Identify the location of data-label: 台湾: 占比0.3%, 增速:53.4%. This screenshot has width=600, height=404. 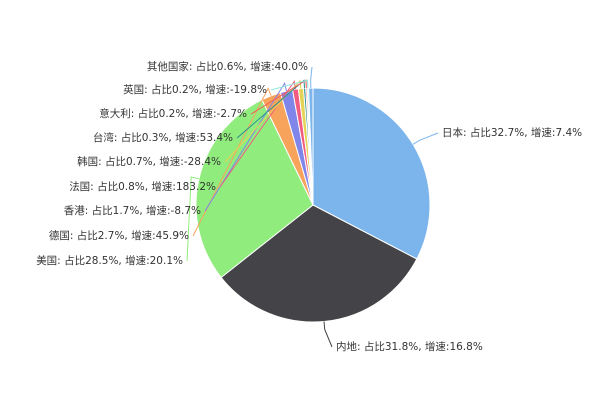
(163, 137).